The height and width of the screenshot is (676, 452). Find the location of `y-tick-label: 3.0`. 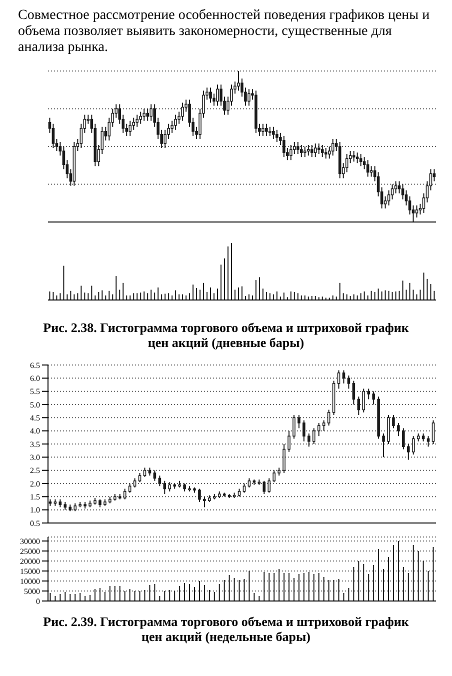

y-tick-label: 3.0 is located at coordinates (35, 457).